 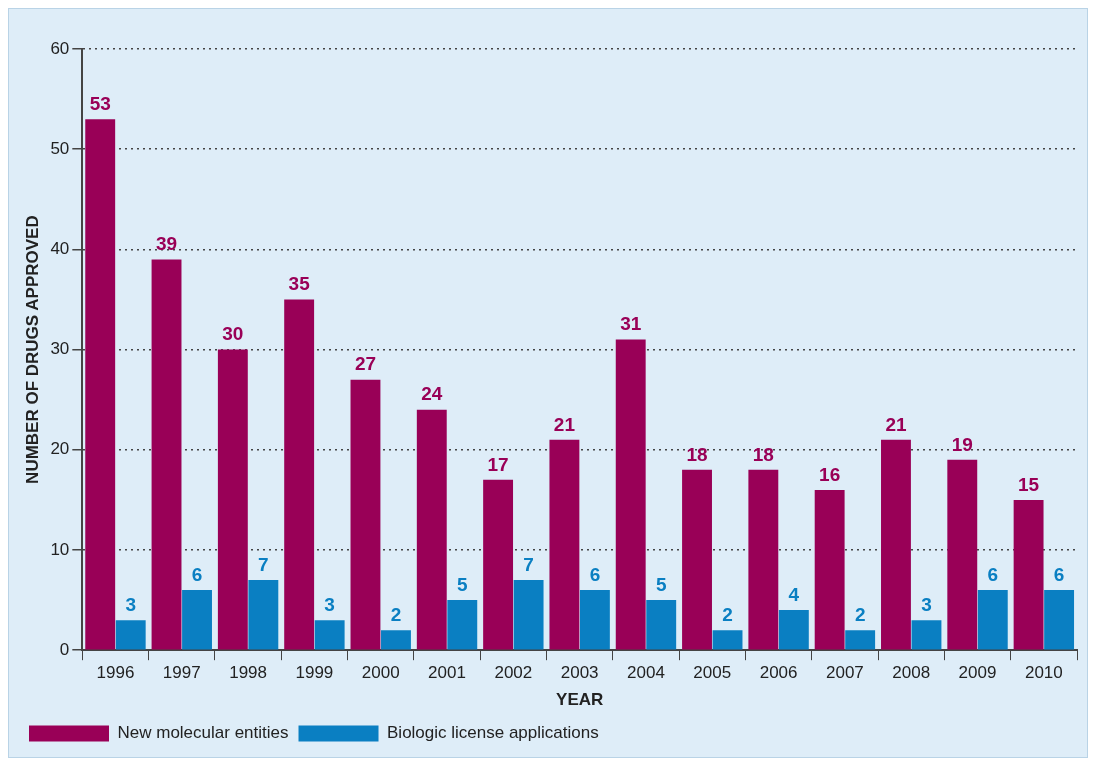 I want to click on data-label: 27, so click(x=365, y=364).